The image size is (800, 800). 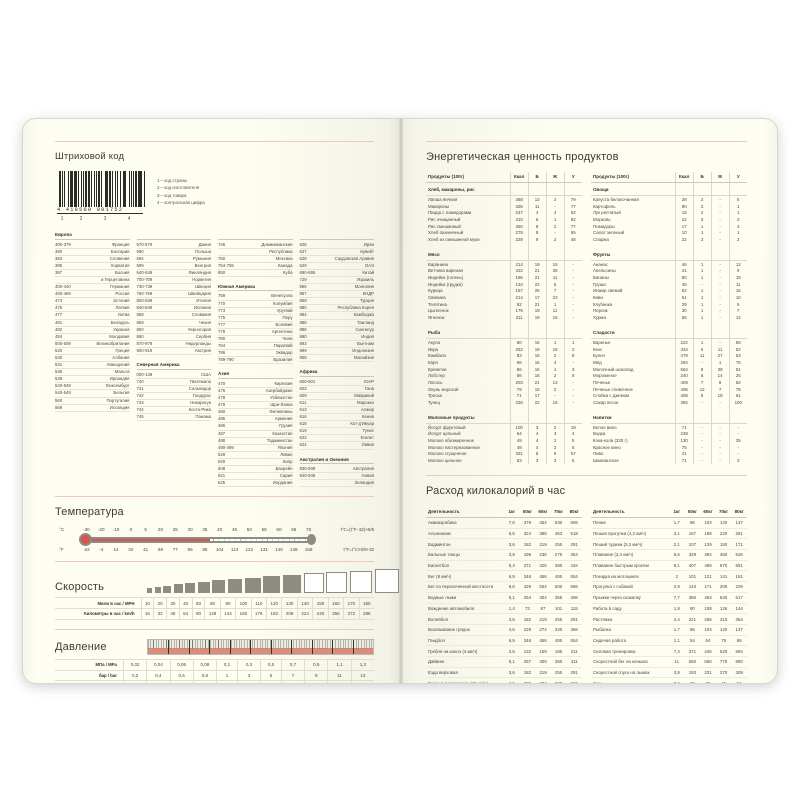 I want to click on food-value: 75, so click(x=684, y=447).